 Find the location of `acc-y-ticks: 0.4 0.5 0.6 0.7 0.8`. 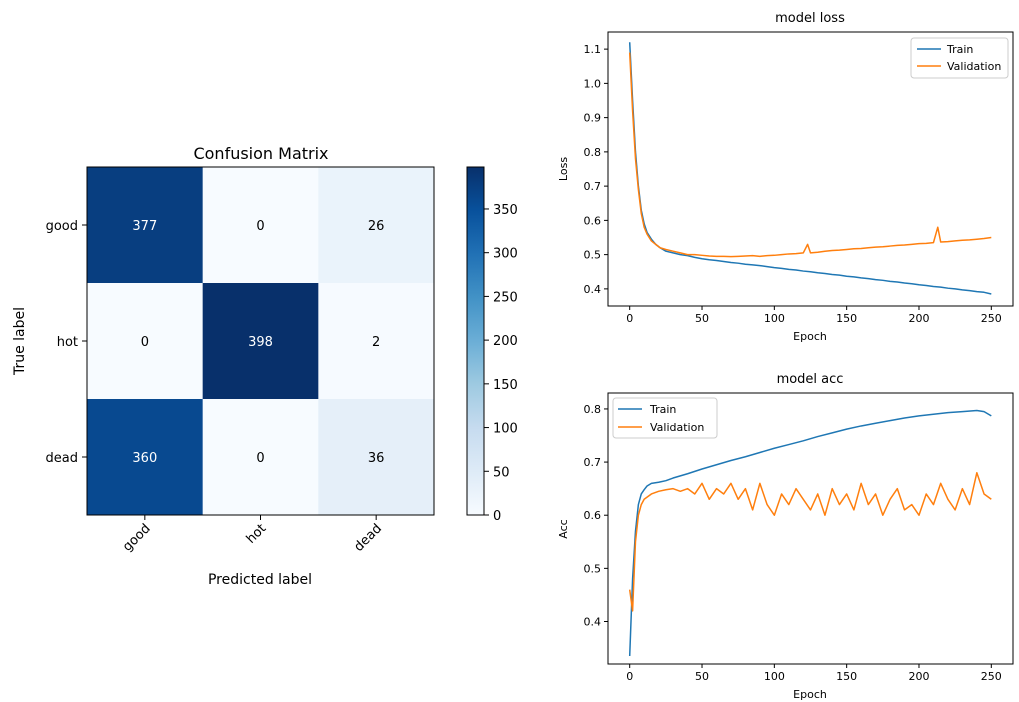

acc-y-ticks: 0.4 0.5 0.6 0.7 0.8 is located at coordinates (596, 515).